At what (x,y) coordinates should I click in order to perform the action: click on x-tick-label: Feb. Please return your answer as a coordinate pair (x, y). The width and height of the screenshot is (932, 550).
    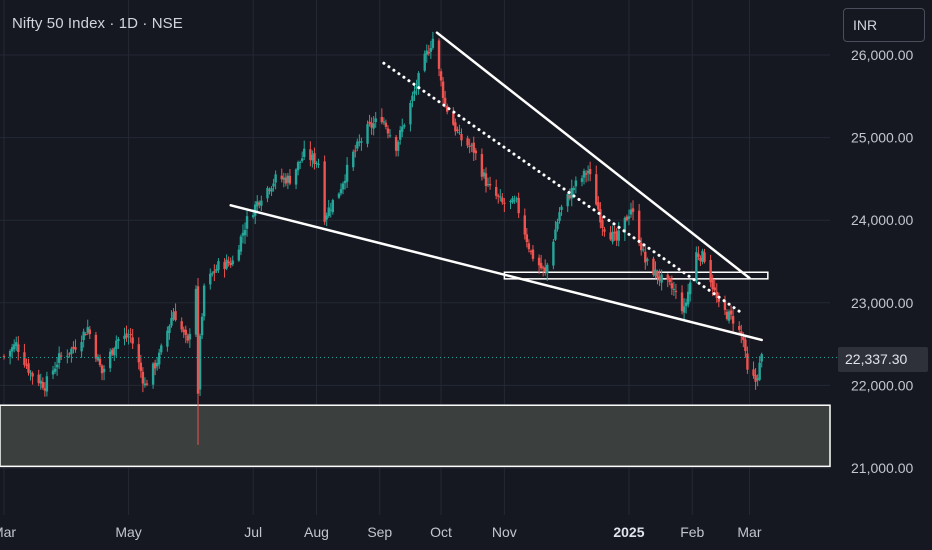
    Looking at the image, I should click on (692, 532).